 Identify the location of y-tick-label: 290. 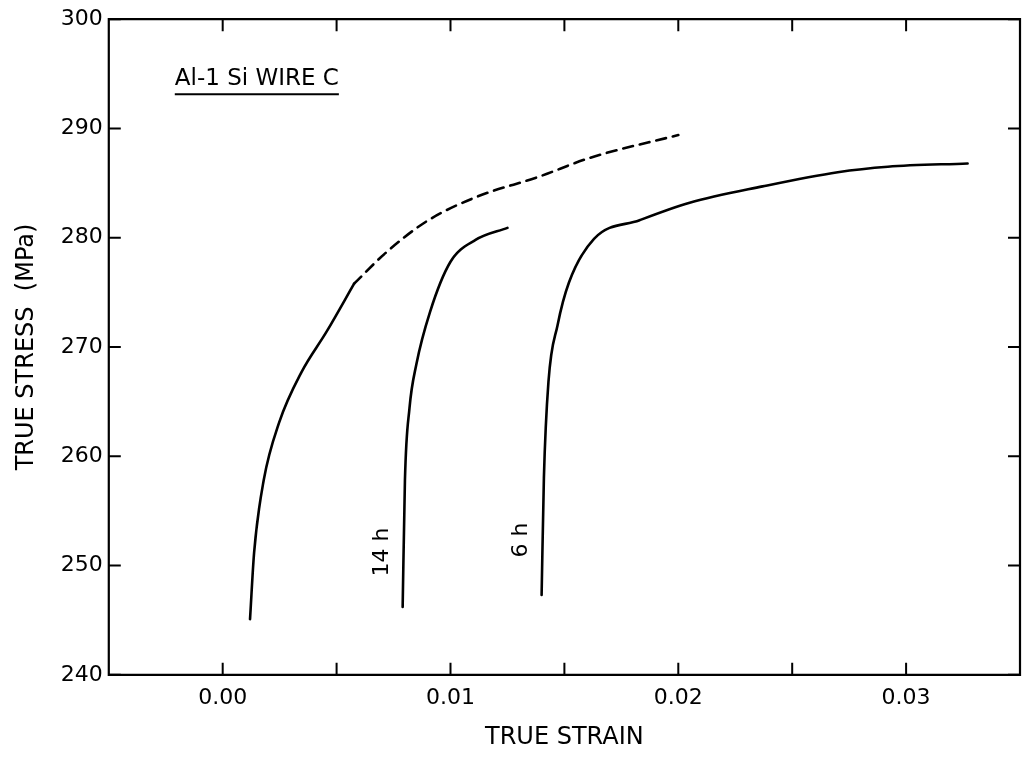
(81, 127).